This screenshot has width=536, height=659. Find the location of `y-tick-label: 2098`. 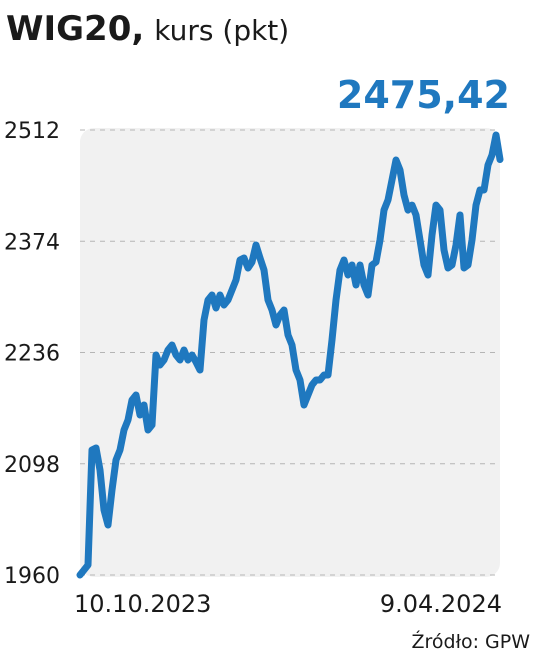

y-tick-label: 2098 is located at coordinates (32, 465).